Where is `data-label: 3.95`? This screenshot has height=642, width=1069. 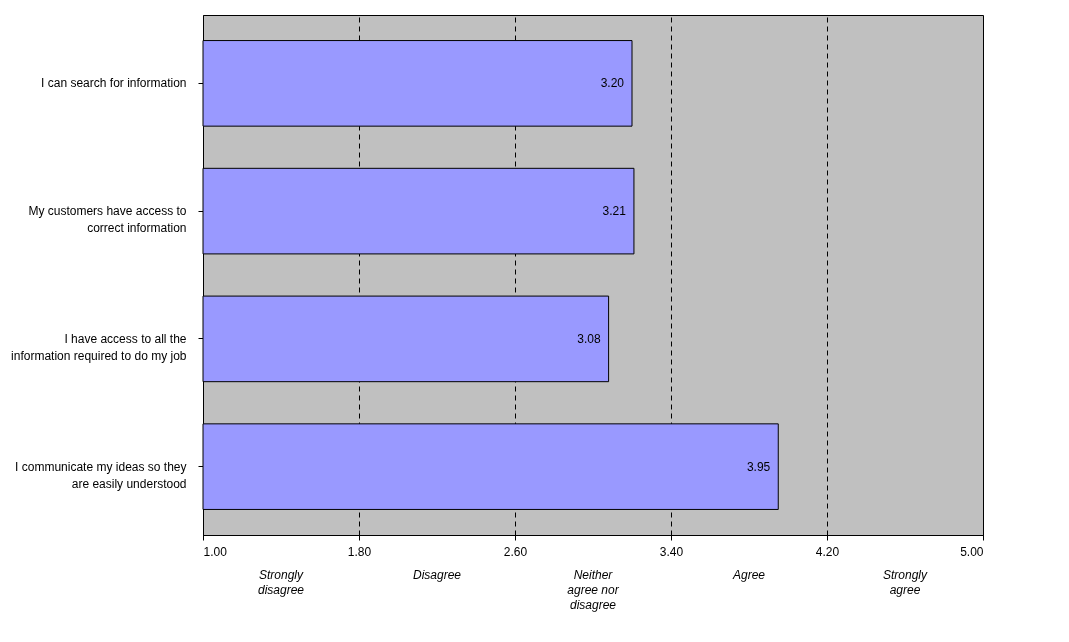 data-label: 3.95 is located at coordinates (758, 466).